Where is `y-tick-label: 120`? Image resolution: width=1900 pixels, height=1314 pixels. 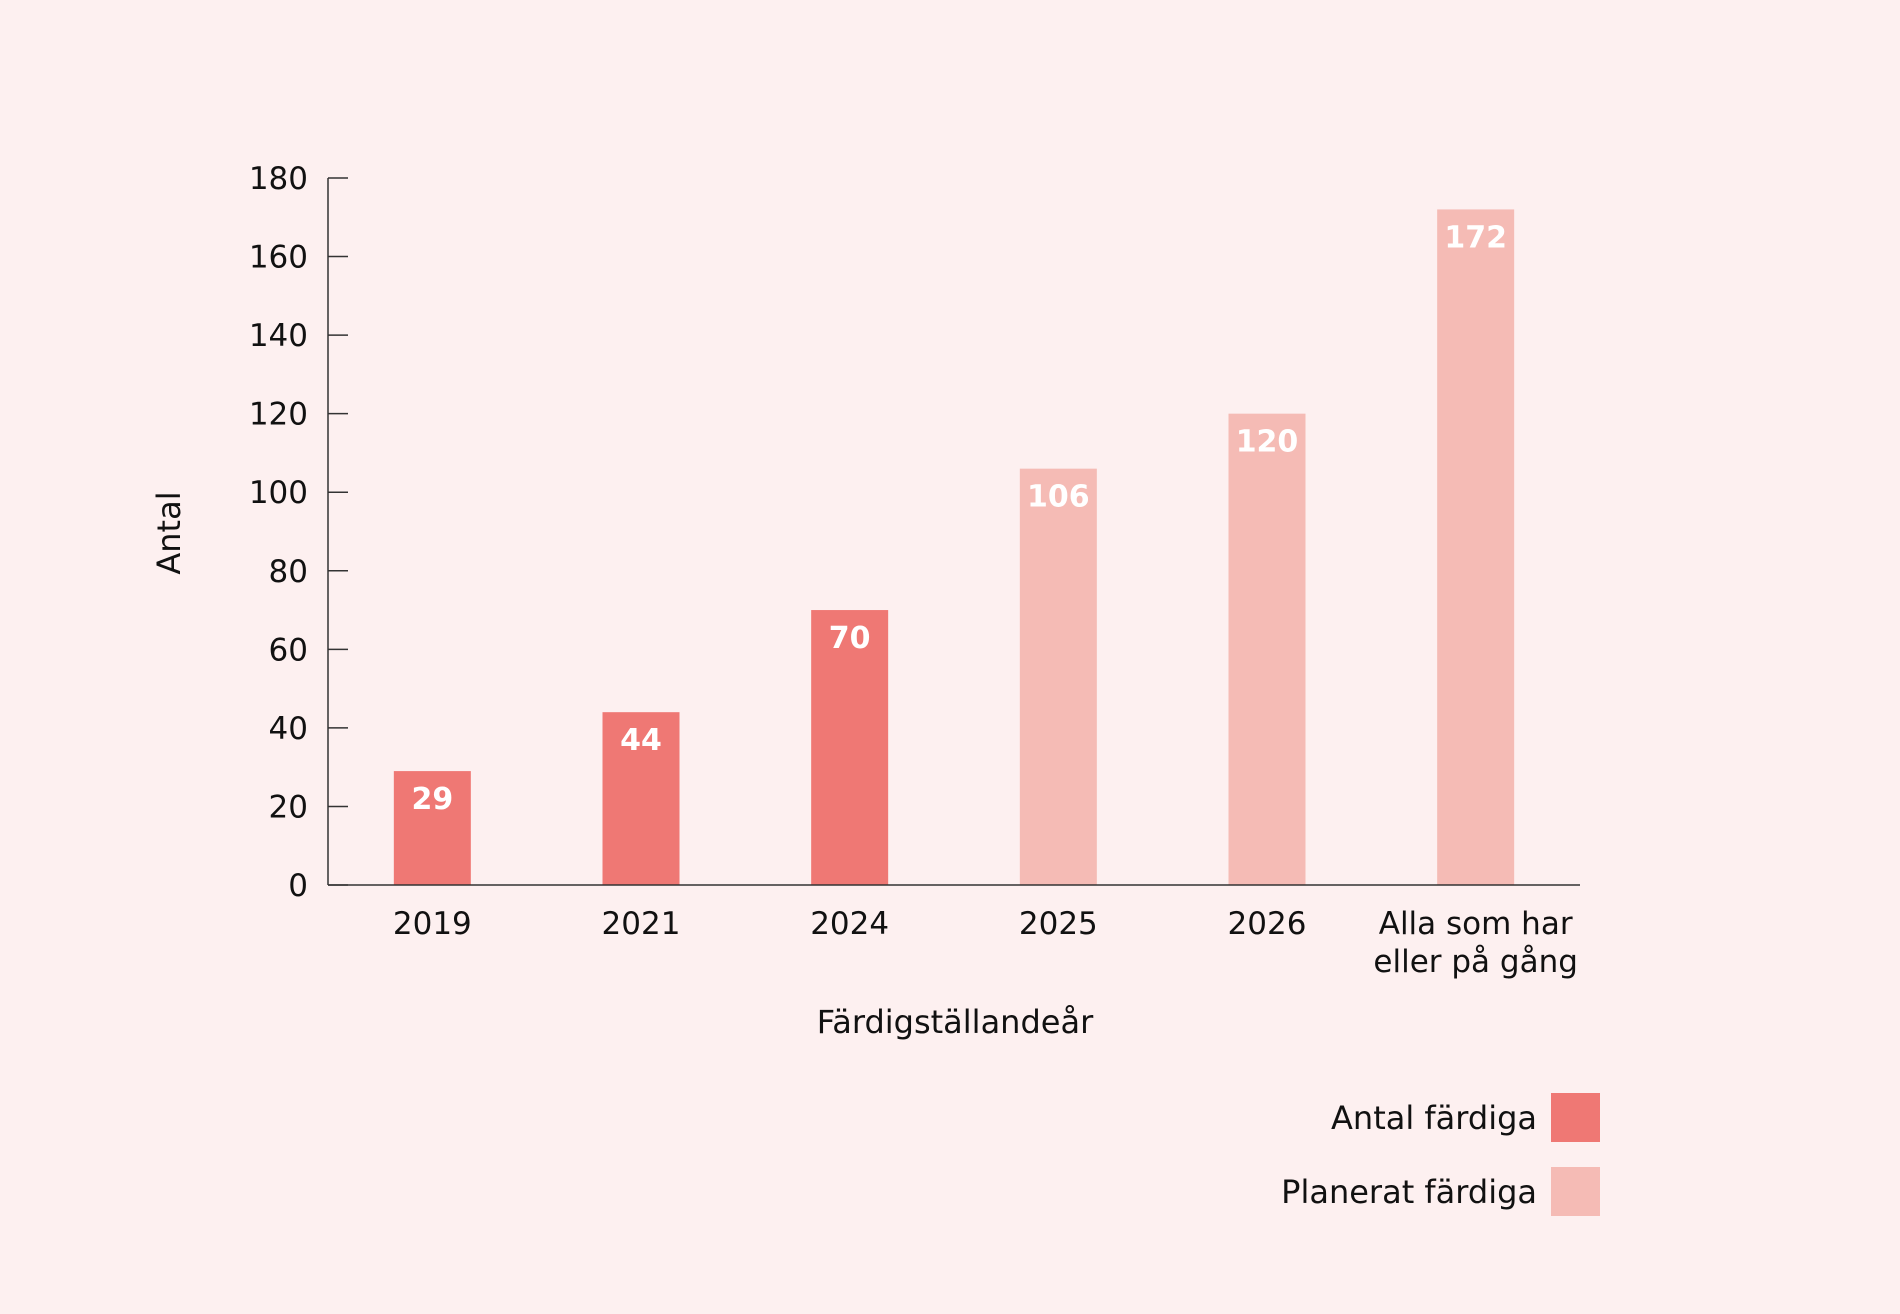
y-tick-label: 120 is located at coordinates (278, 415).